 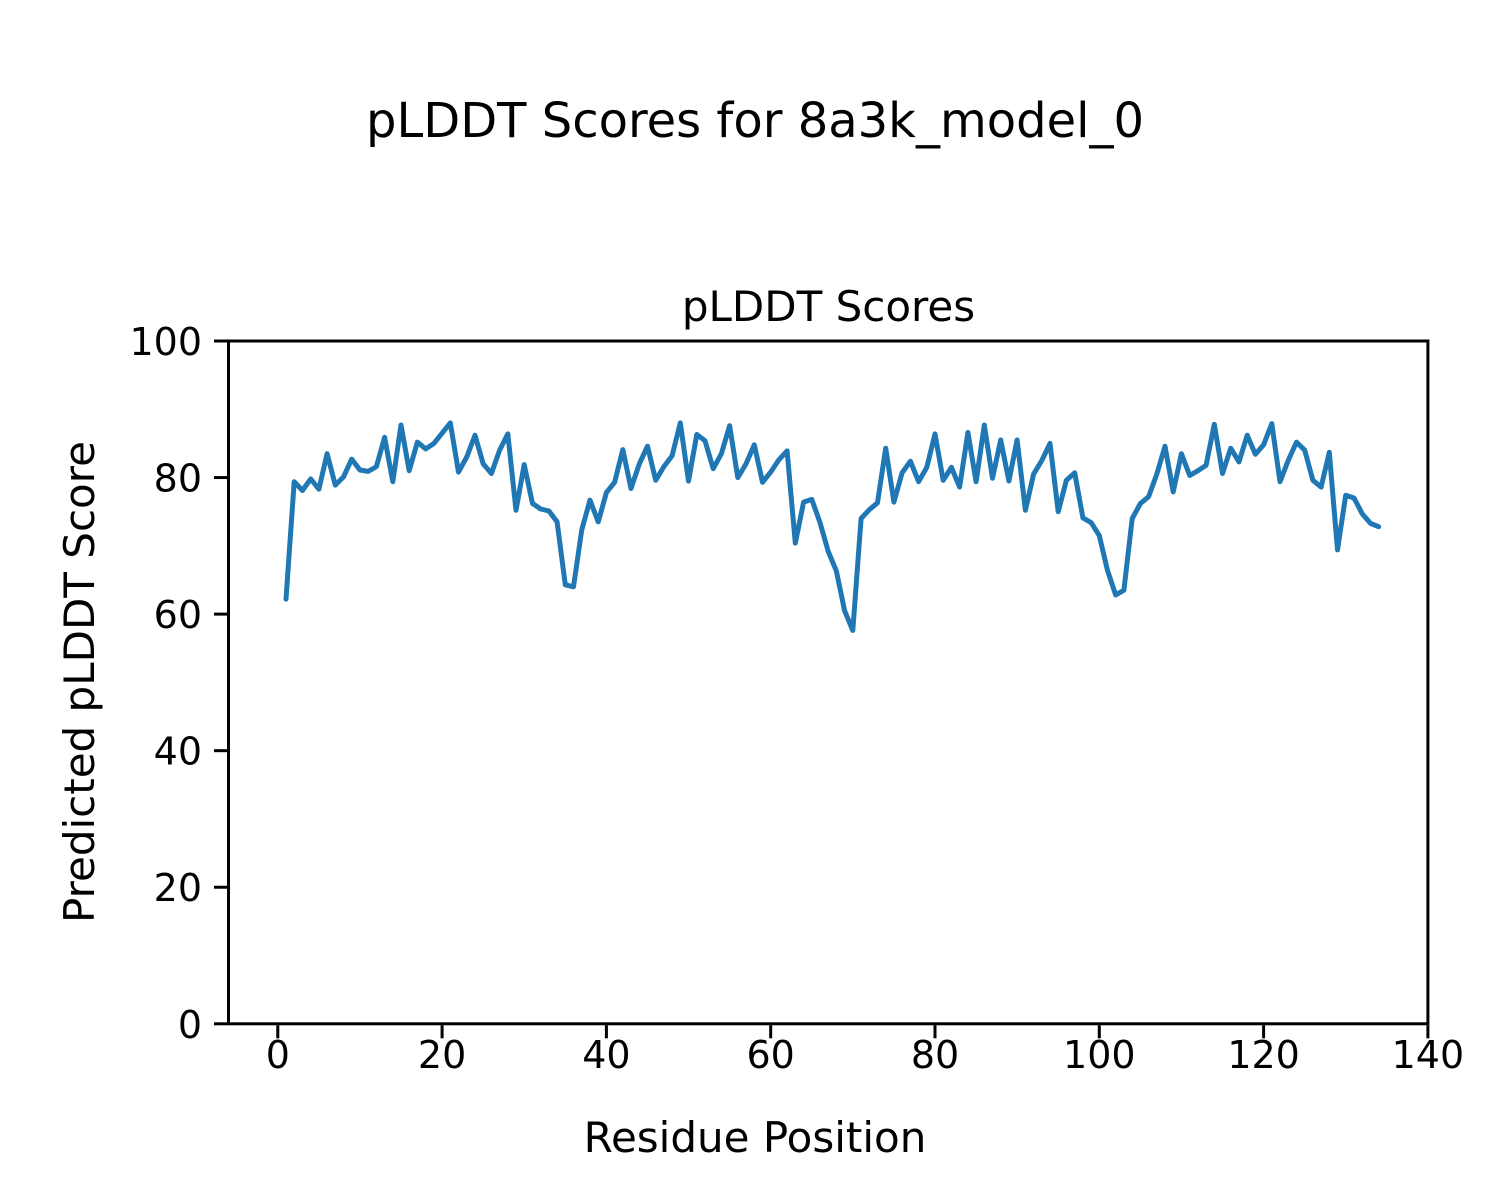 I want to click on x-tick-label: 140, so click(x=1428, y=1055).